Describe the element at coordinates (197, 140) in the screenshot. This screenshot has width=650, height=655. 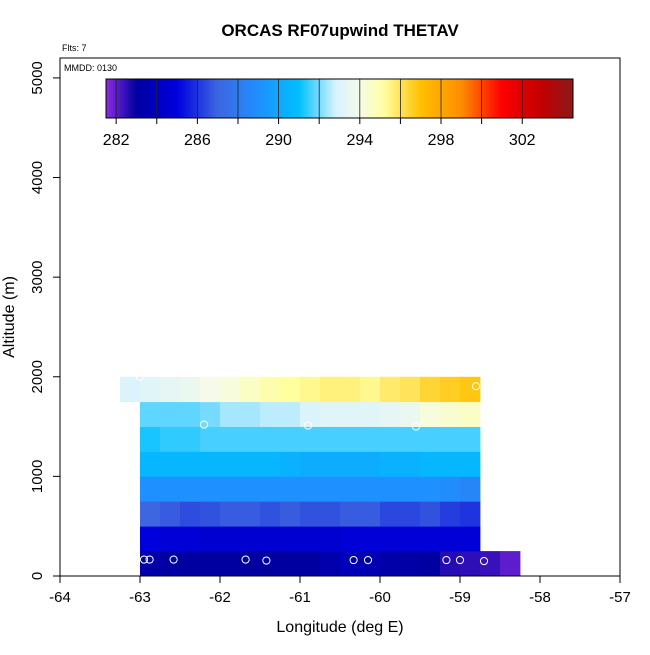
I see `colorbar-tick-label: 286` at that location.